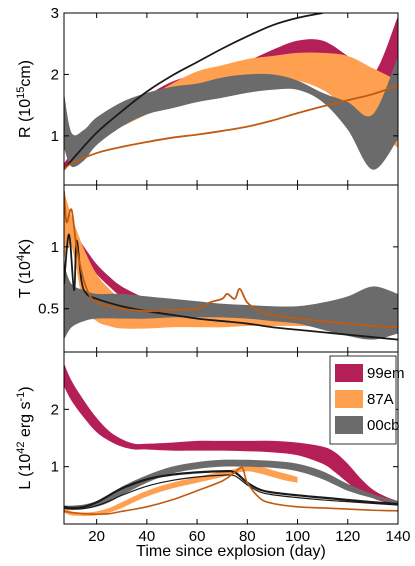 The width and height of the screenshot is (415, 566). I want to click on y-axis-label: T (104K), so click(24, 268).